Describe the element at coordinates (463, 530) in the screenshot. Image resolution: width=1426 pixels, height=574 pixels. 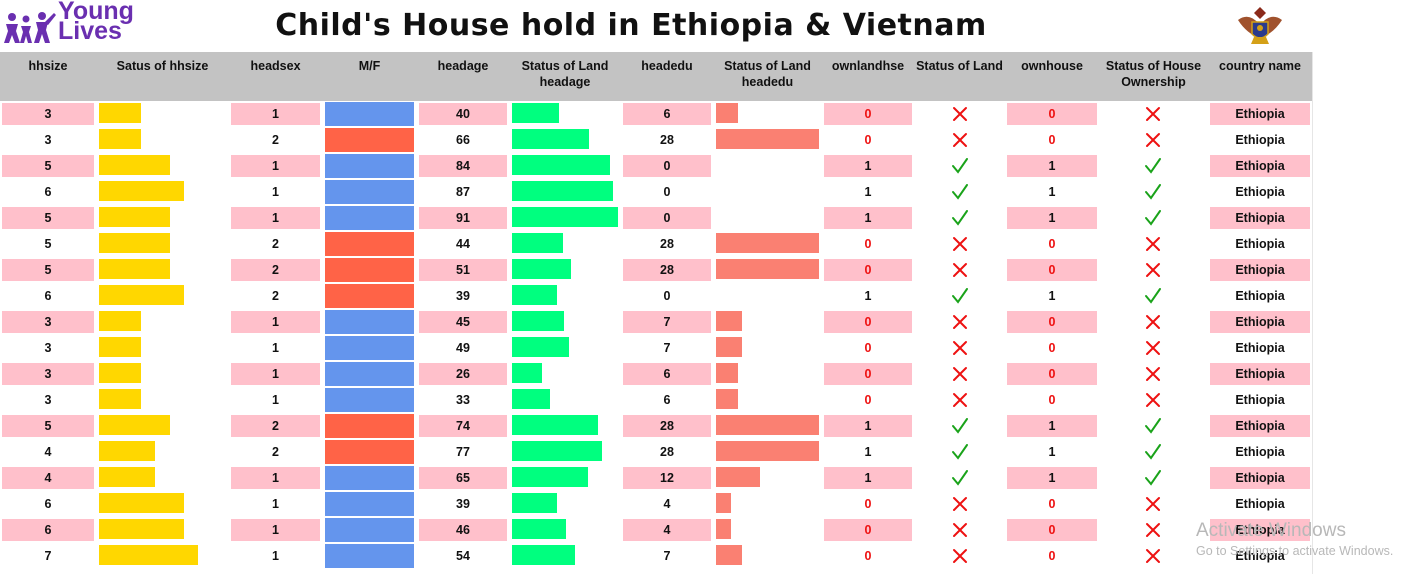
I see `cell-headage: 46` at that location.